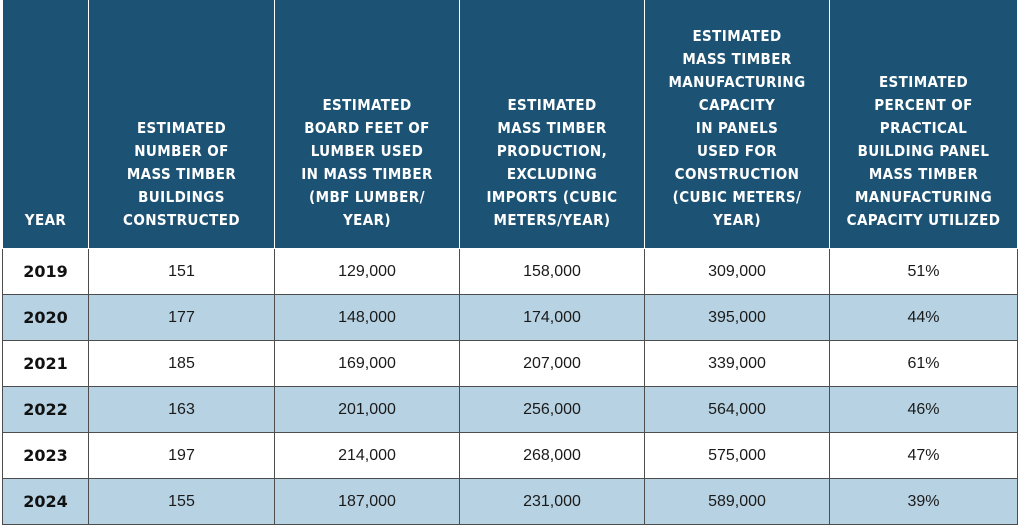 The height and width of the screenshot is (531, 1024). What do you see at coordinates (737, 317) in the screenshot?
I see `capacity-cell: 395,000` at bounding box center [737, 317].